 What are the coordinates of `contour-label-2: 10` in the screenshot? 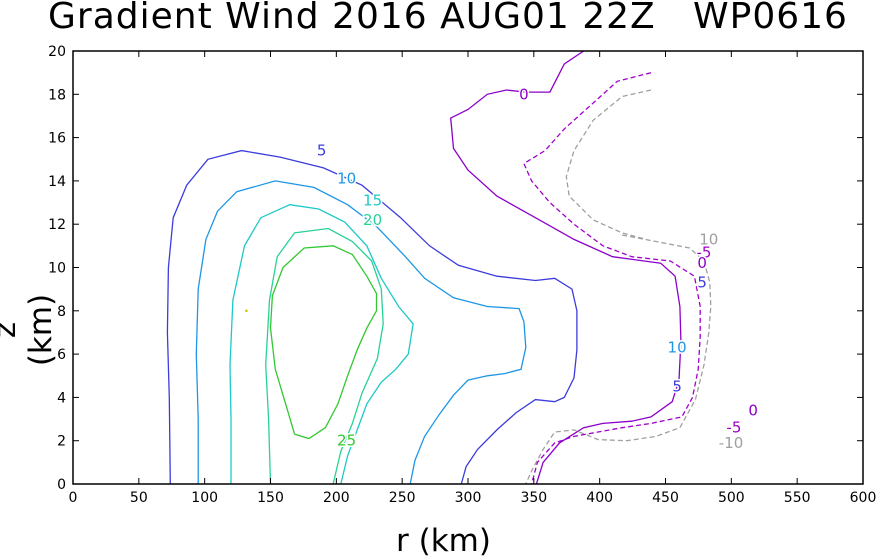 It's located at (346, 179).